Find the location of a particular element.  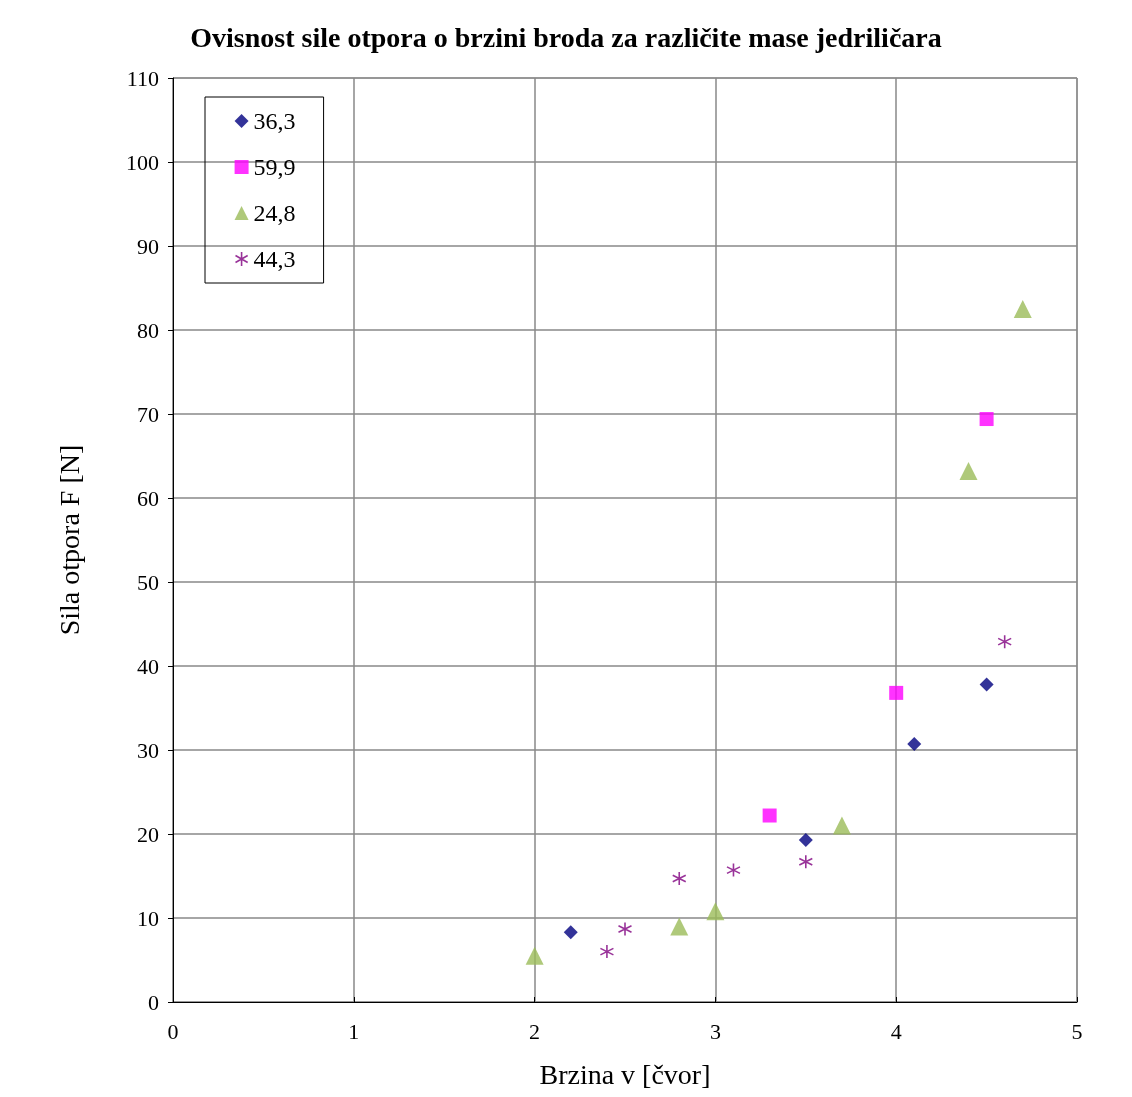

x-tick-label: 5 is located at coordinates (1077, 1031).